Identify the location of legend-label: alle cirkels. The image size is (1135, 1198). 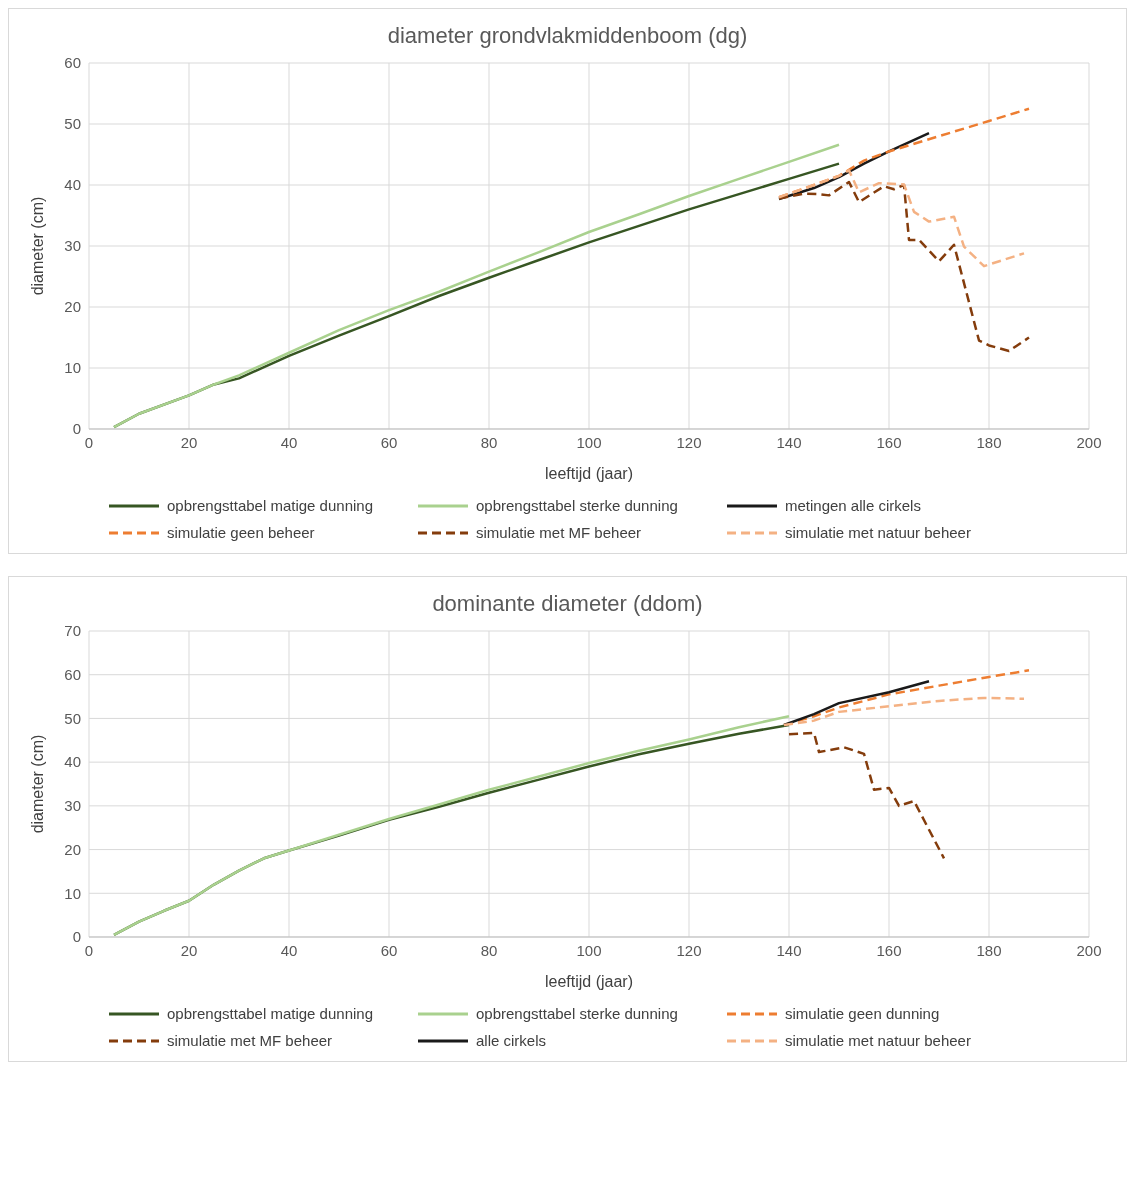
(511, 1040).